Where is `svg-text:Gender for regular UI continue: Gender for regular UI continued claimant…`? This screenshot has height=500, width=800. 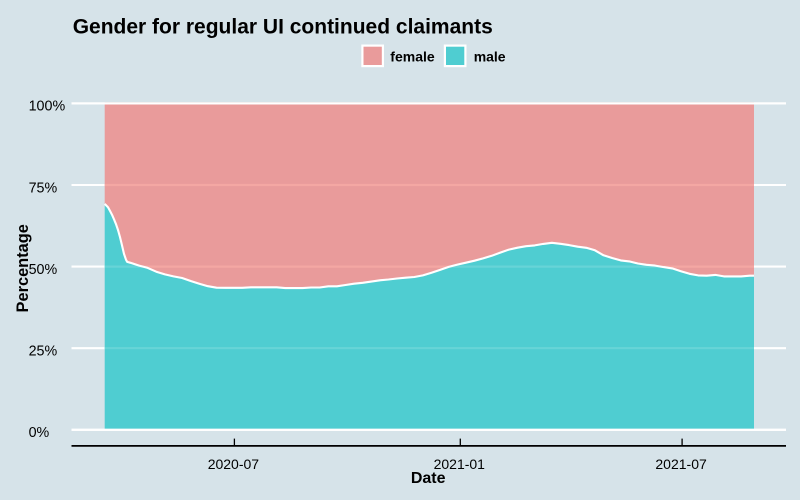 svg-text:Gender for regular UI continue: Gender for regular UI continued claimant… is located at coordinates (283, 27).